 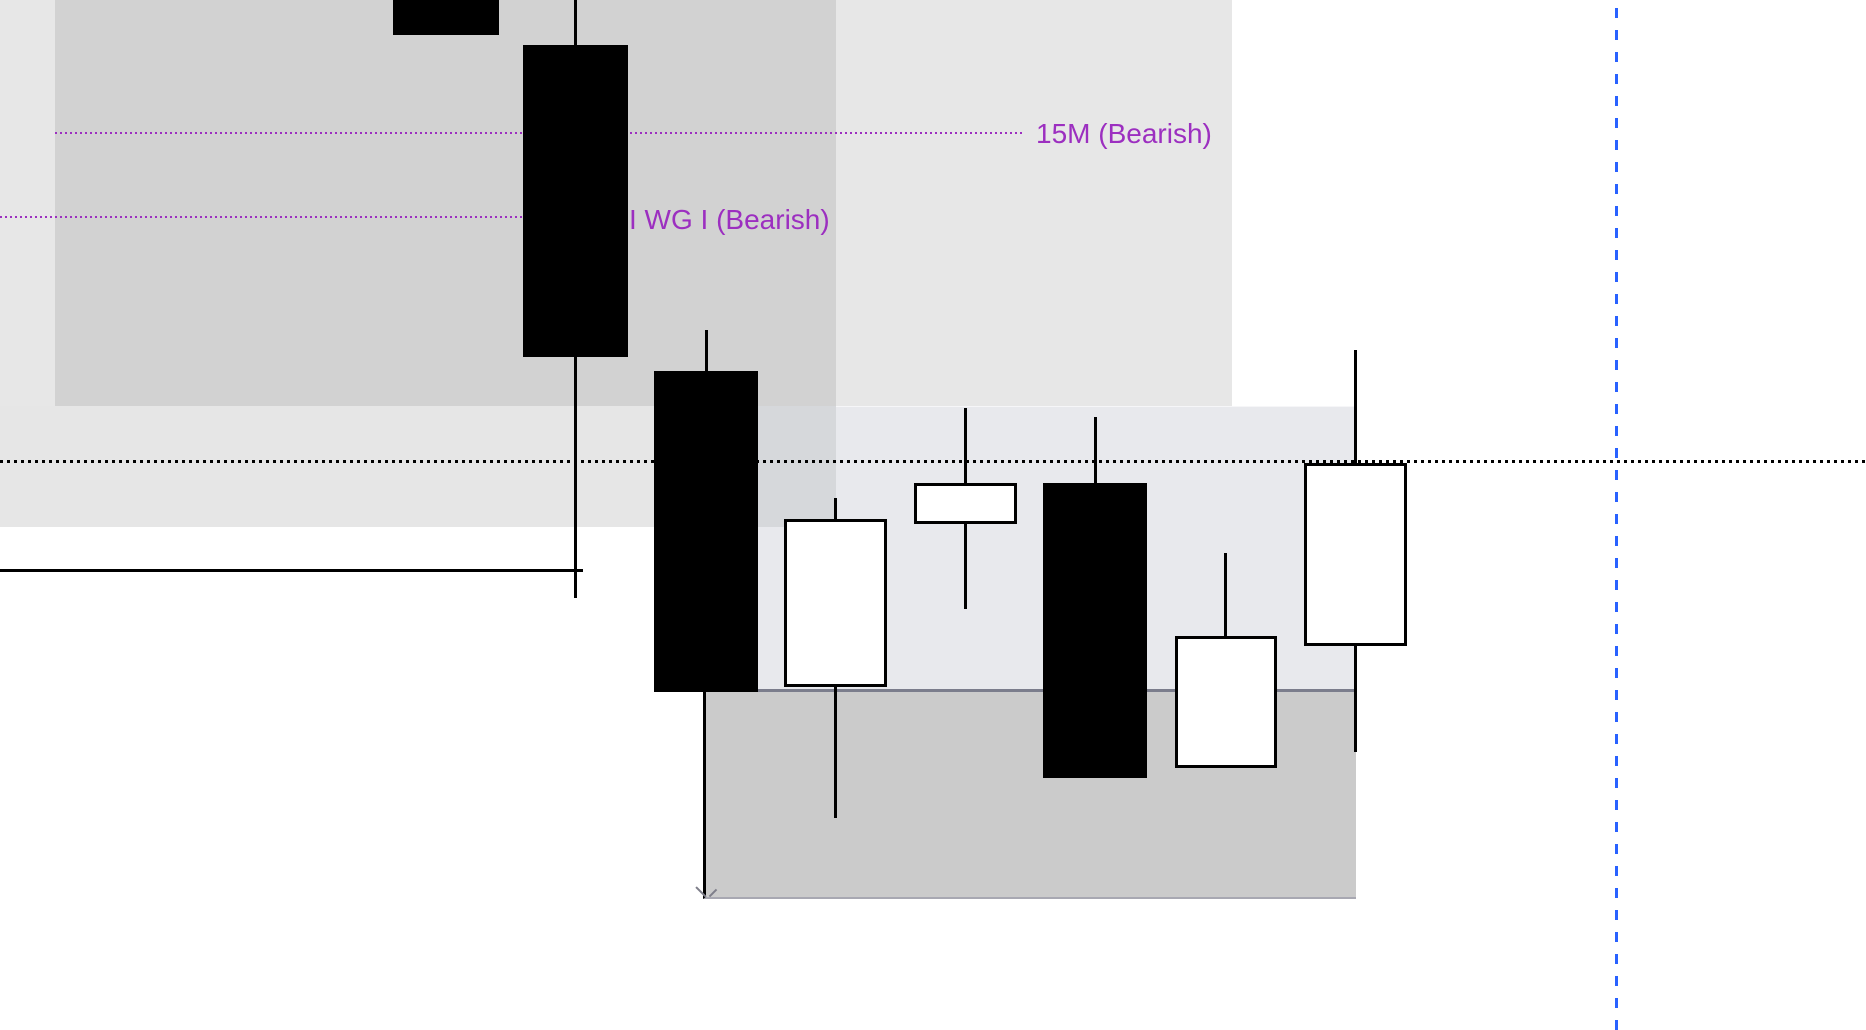 What do you see at coordinates (1355, 698) in the screenshot?
I see `candle-8-lower-wick` at bounding box center [1355, 698].